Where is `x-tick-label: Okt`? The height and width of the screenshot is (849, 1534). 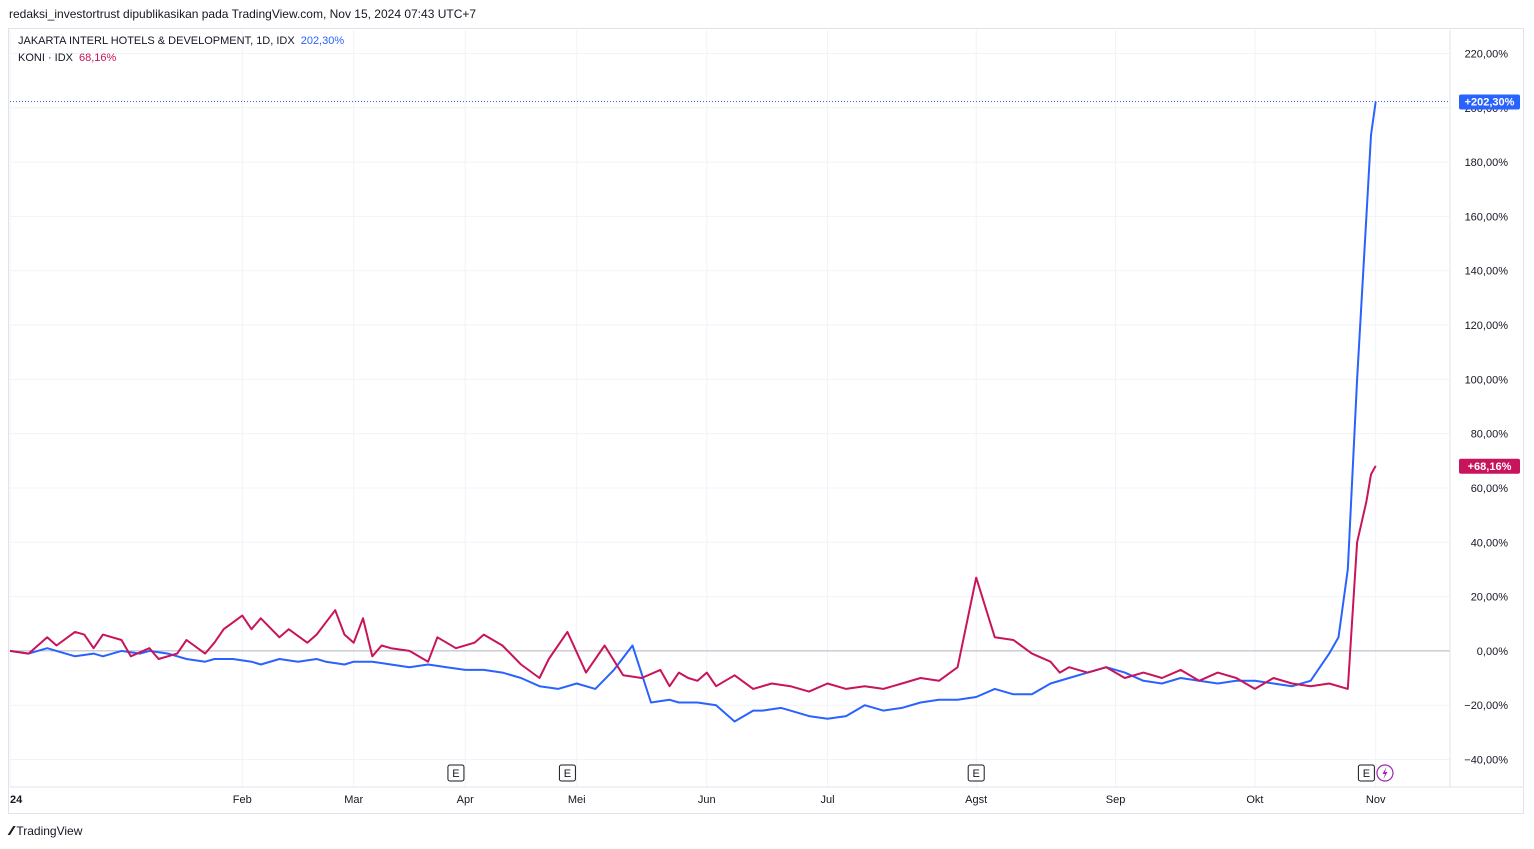
x-tick-label: Okt is located at coordinates (1254, 800).